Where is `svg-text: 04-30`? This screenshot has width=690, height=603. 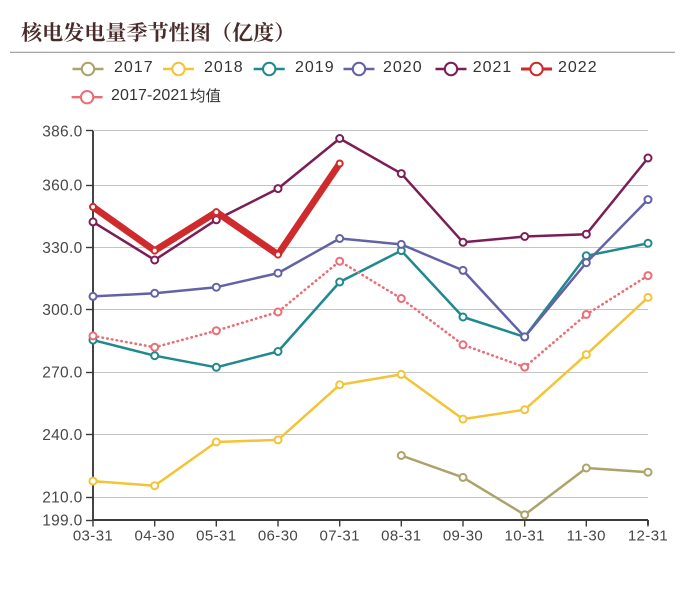 svg-text: 04-30 is located at coordinates (155, 536).